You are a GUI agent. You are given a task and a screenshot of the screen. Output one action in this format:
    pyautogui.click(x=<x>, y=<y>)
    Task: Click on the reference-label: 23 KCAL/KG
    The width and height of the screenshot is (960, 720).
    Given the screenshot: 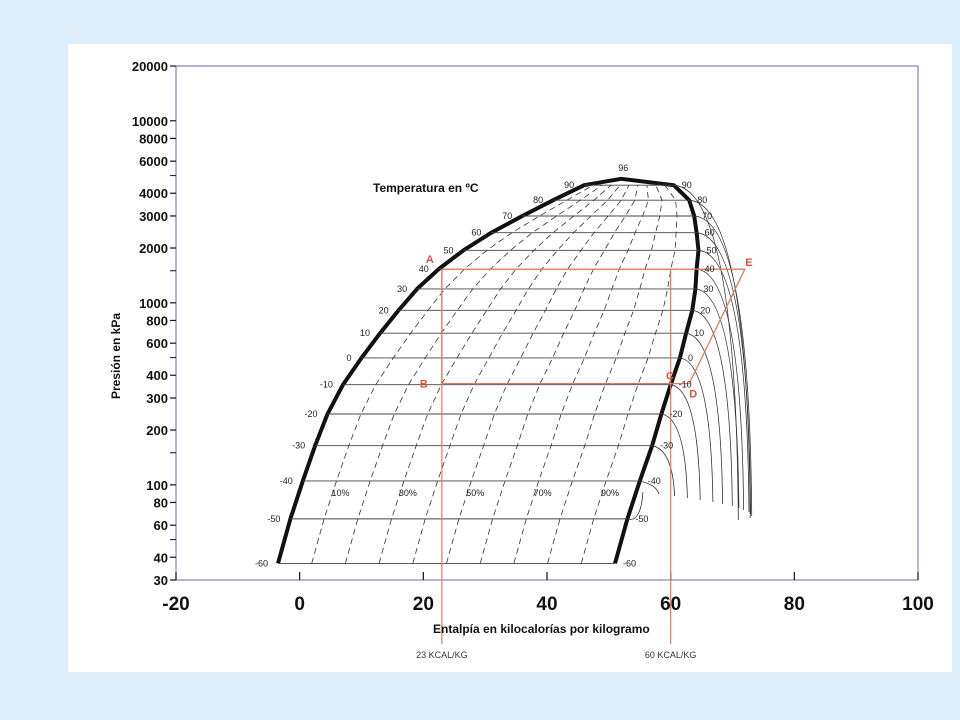 What is the action you would take?
    pyautogui.click(x=442, y=655)
    